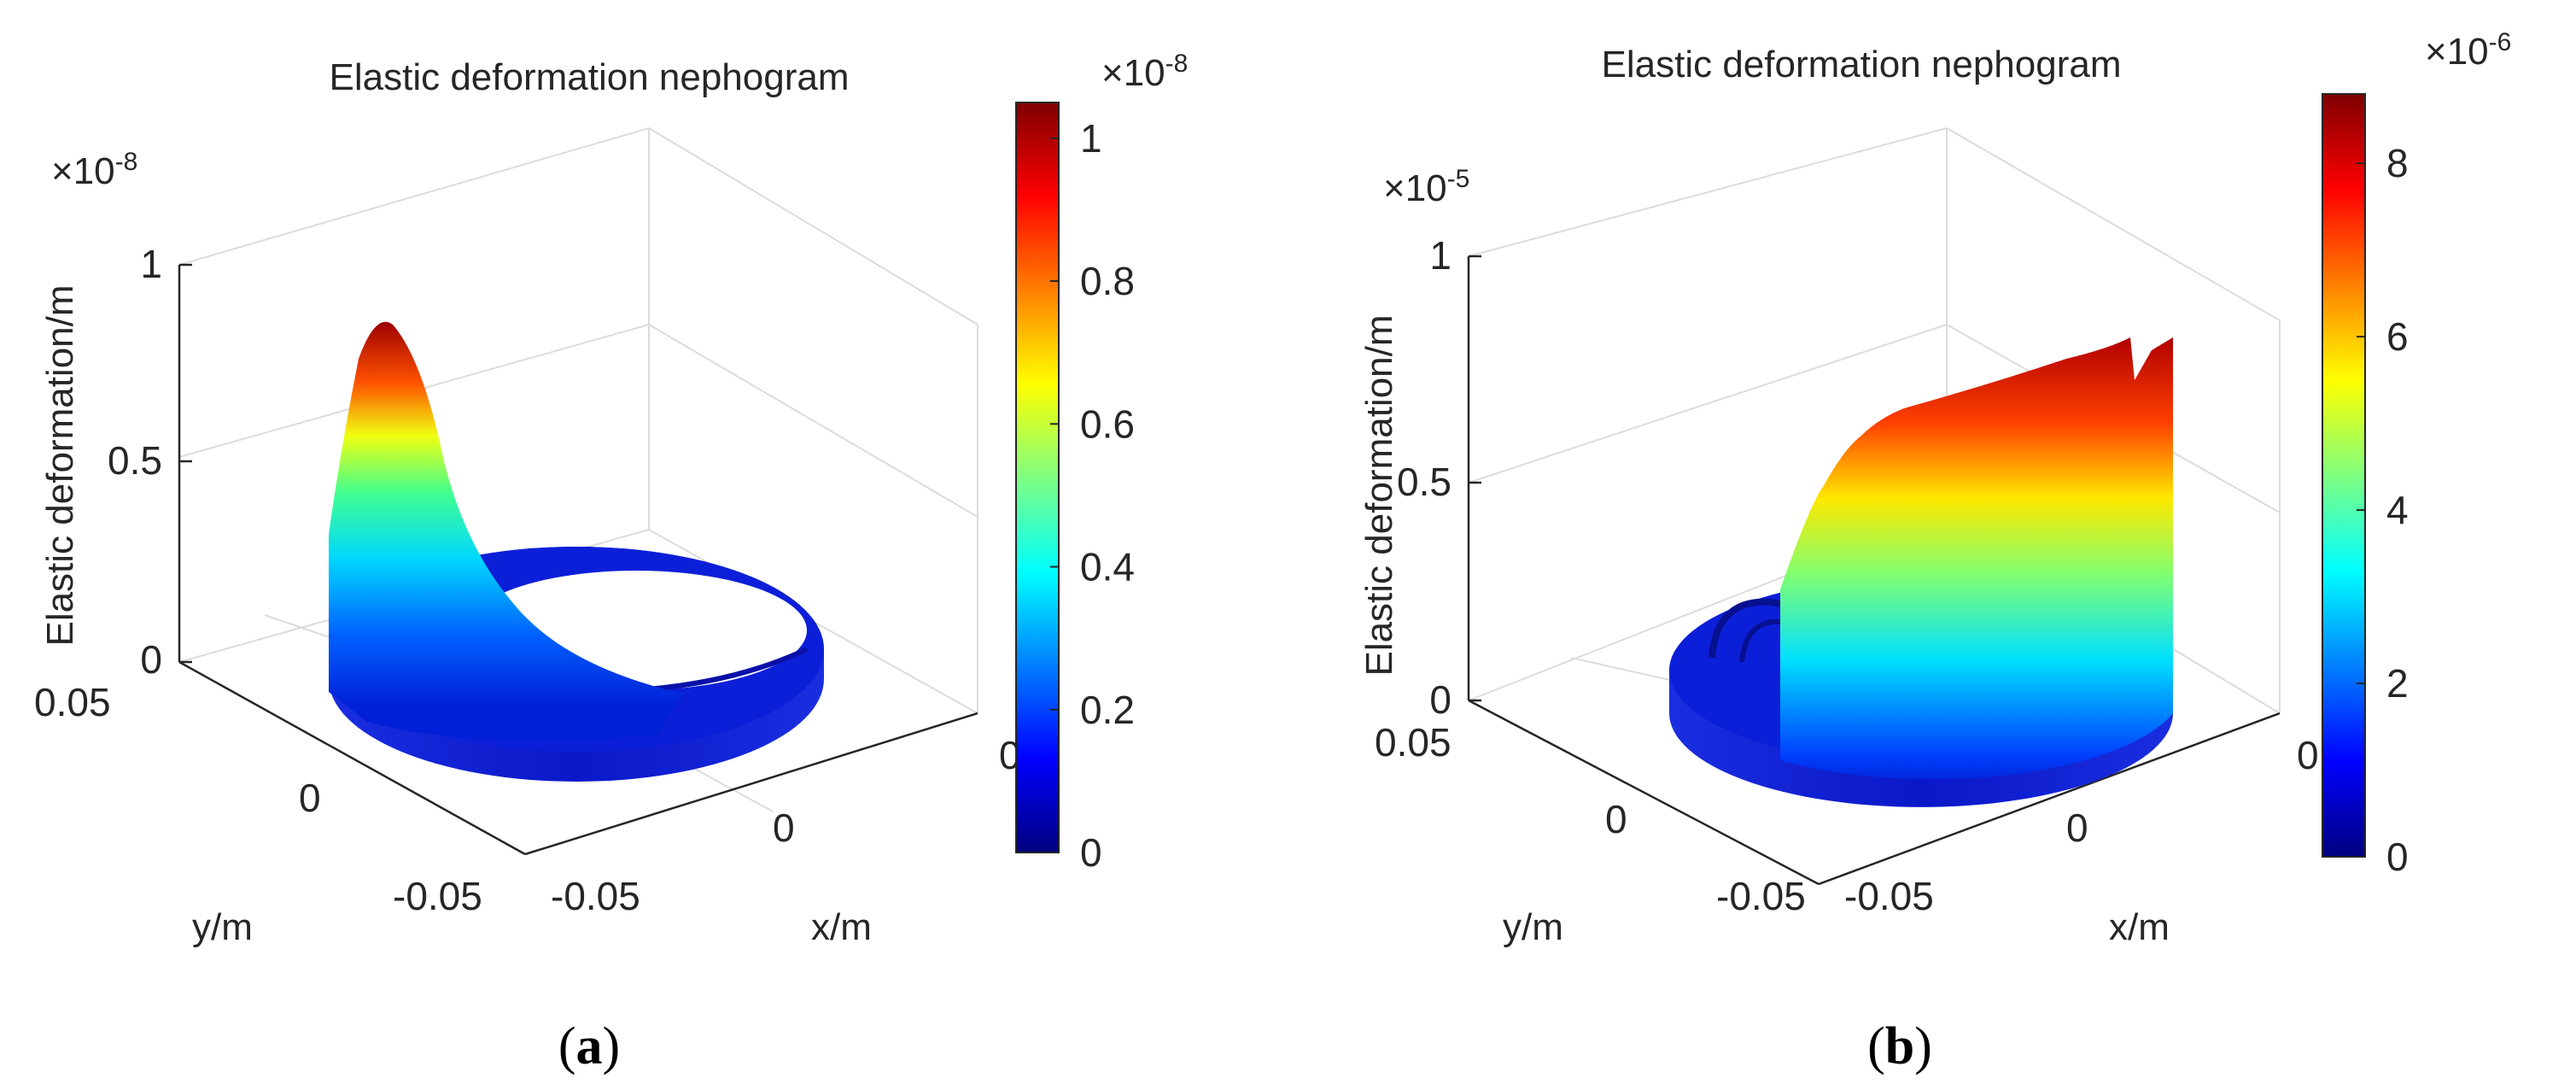  I want to click on panel-a-ytick-m005: -0.05, so click(437, 896).